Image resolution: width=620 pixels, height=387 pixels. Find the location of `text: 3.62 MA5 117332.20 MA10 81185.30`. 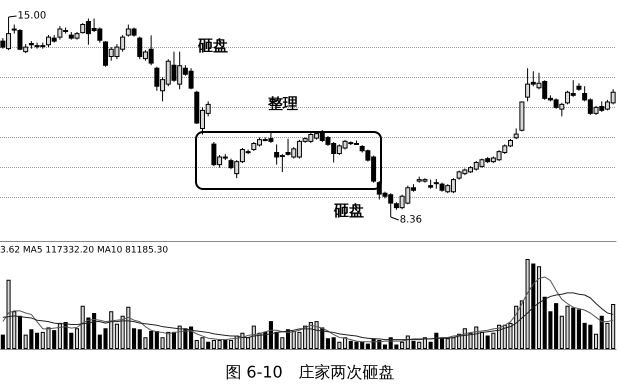

text: 3.62 MA5 117332.20 MA10 81185.30 is located at coordinates (84, 251).